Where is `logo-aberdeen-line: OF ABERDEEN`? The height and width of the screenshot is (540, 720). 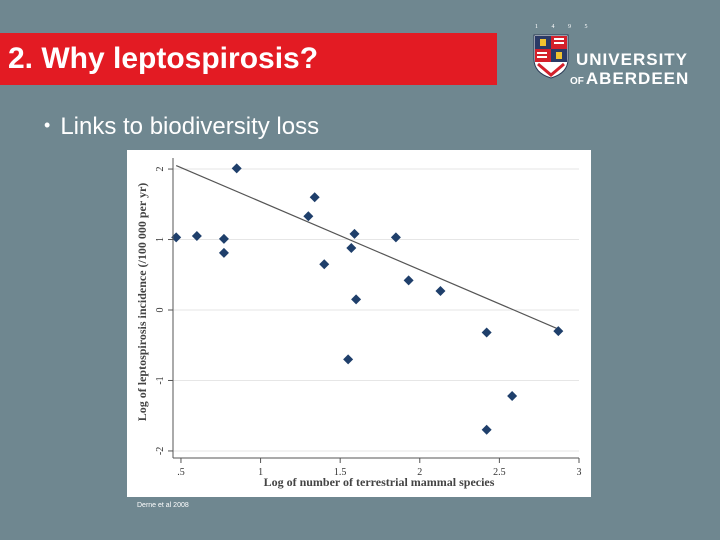 logo-aberdeen-line: OF ABERDEEN is located at coordinates (629, 79).